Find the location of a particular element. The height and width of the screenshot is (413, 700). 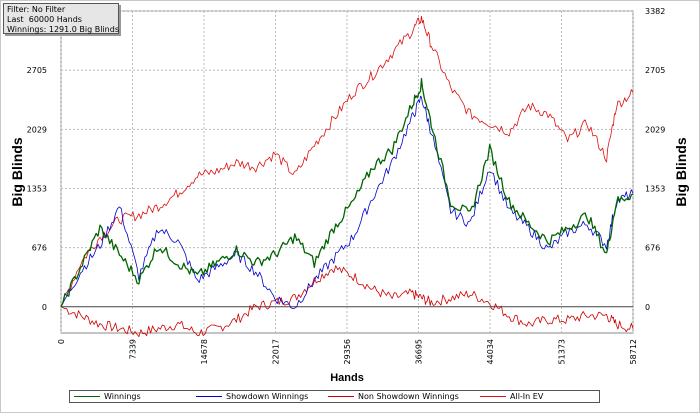

y-tick-label-right: 0 is located at coordinates (647, 307).